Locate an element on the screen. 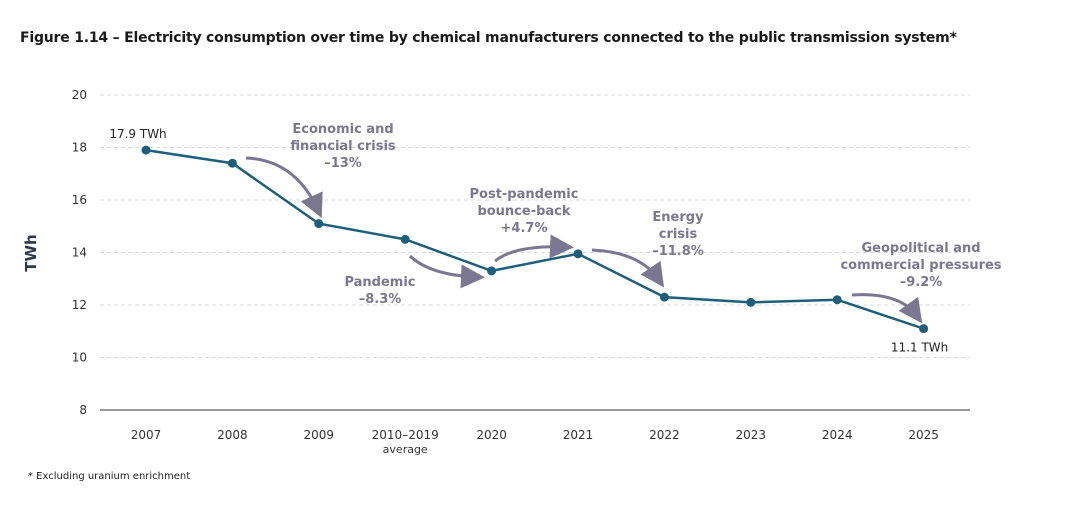 This screenshot has width=1090, height=506. annotation-text: commercial pressures is located at coordinates (920, 265).